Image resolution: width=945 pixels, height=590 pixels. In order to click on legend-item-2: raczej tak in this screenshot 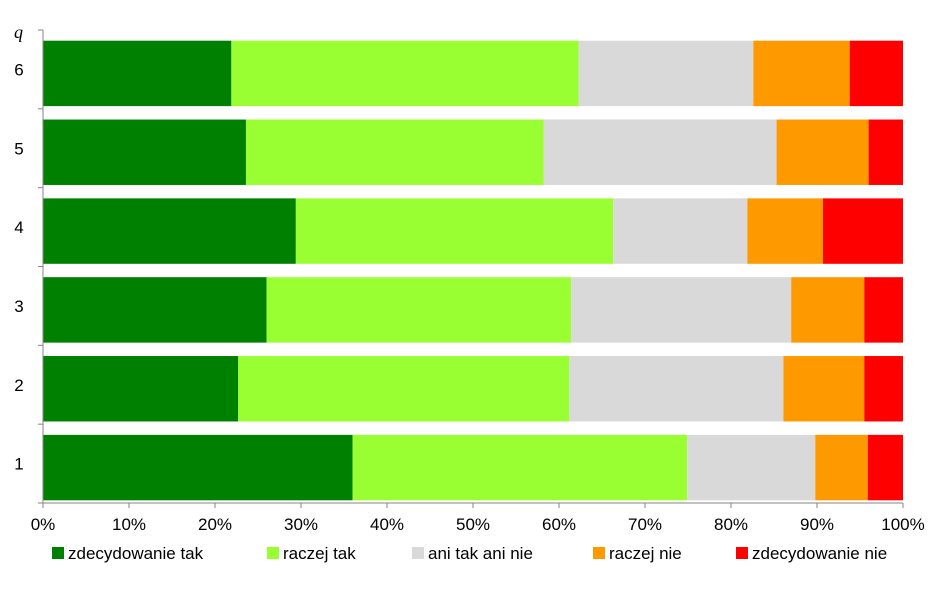, I will do `click(311, 553)`.